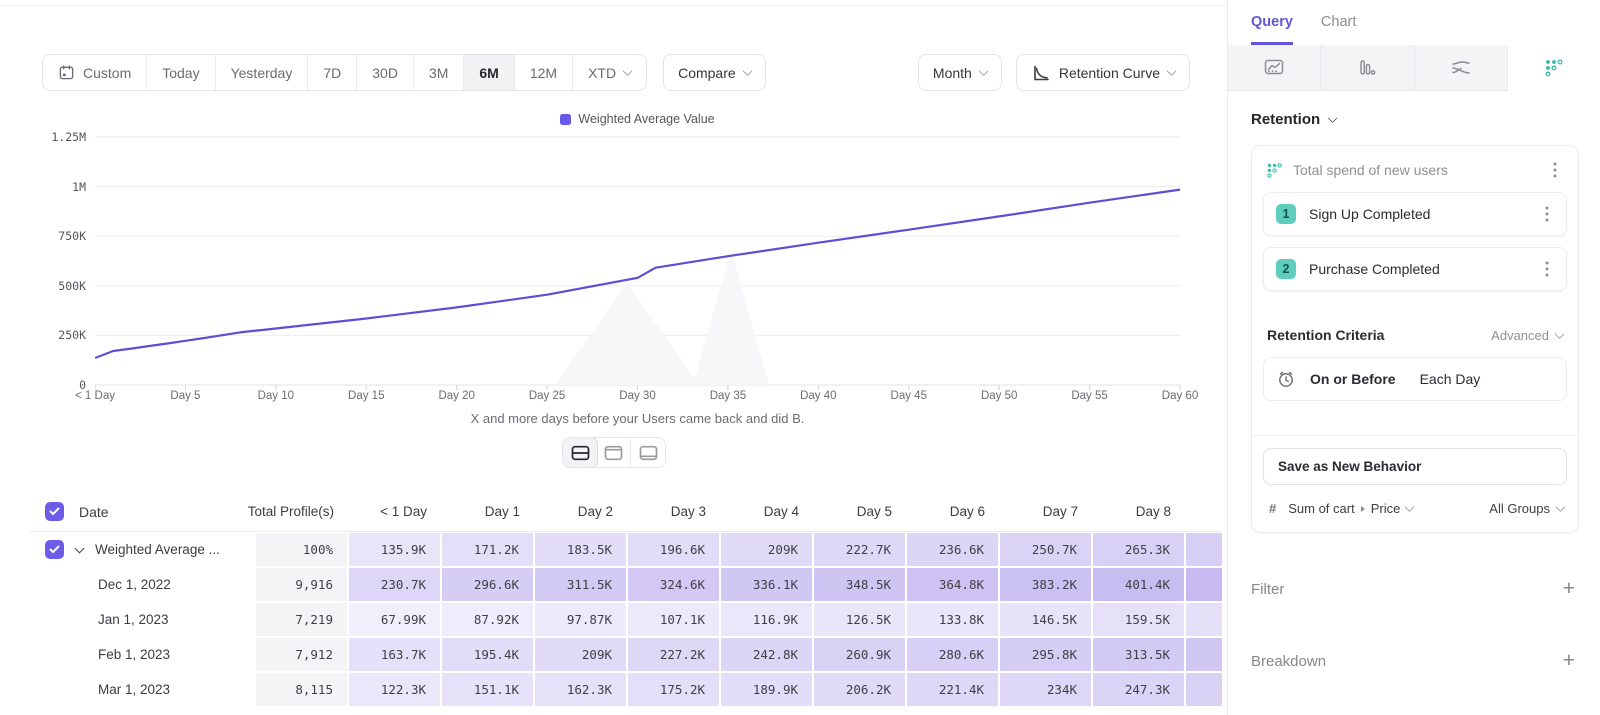 This screenshot has height=715, width=1600. What do you see at coordinates (580, 689) in the screenshot?
I see `retention-value-cell: 162.3K` at bounding box center [580, 689].